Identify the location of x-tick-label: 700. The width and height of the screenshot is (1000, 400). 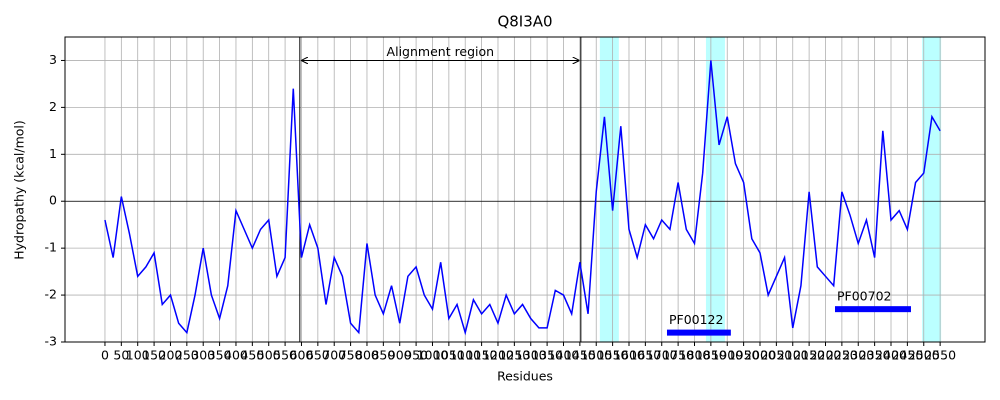
(334, 355).